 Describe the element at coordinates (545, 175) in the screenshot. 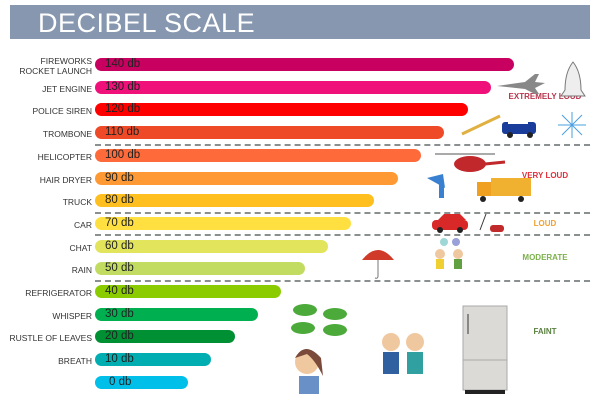

I see `loudness-group-label: VERY LOUD` at that location.